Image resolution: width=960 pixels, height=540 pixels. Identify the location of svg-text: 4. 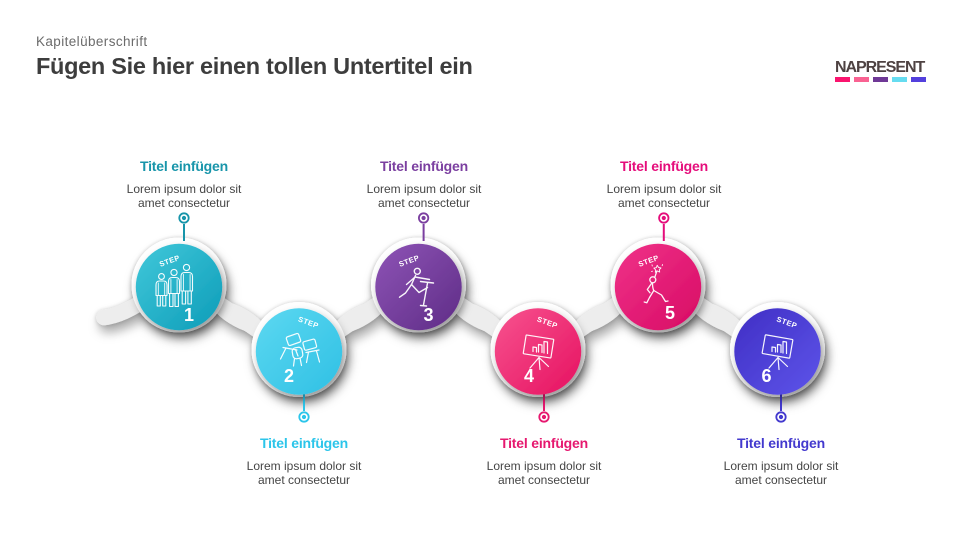
(529, 376).